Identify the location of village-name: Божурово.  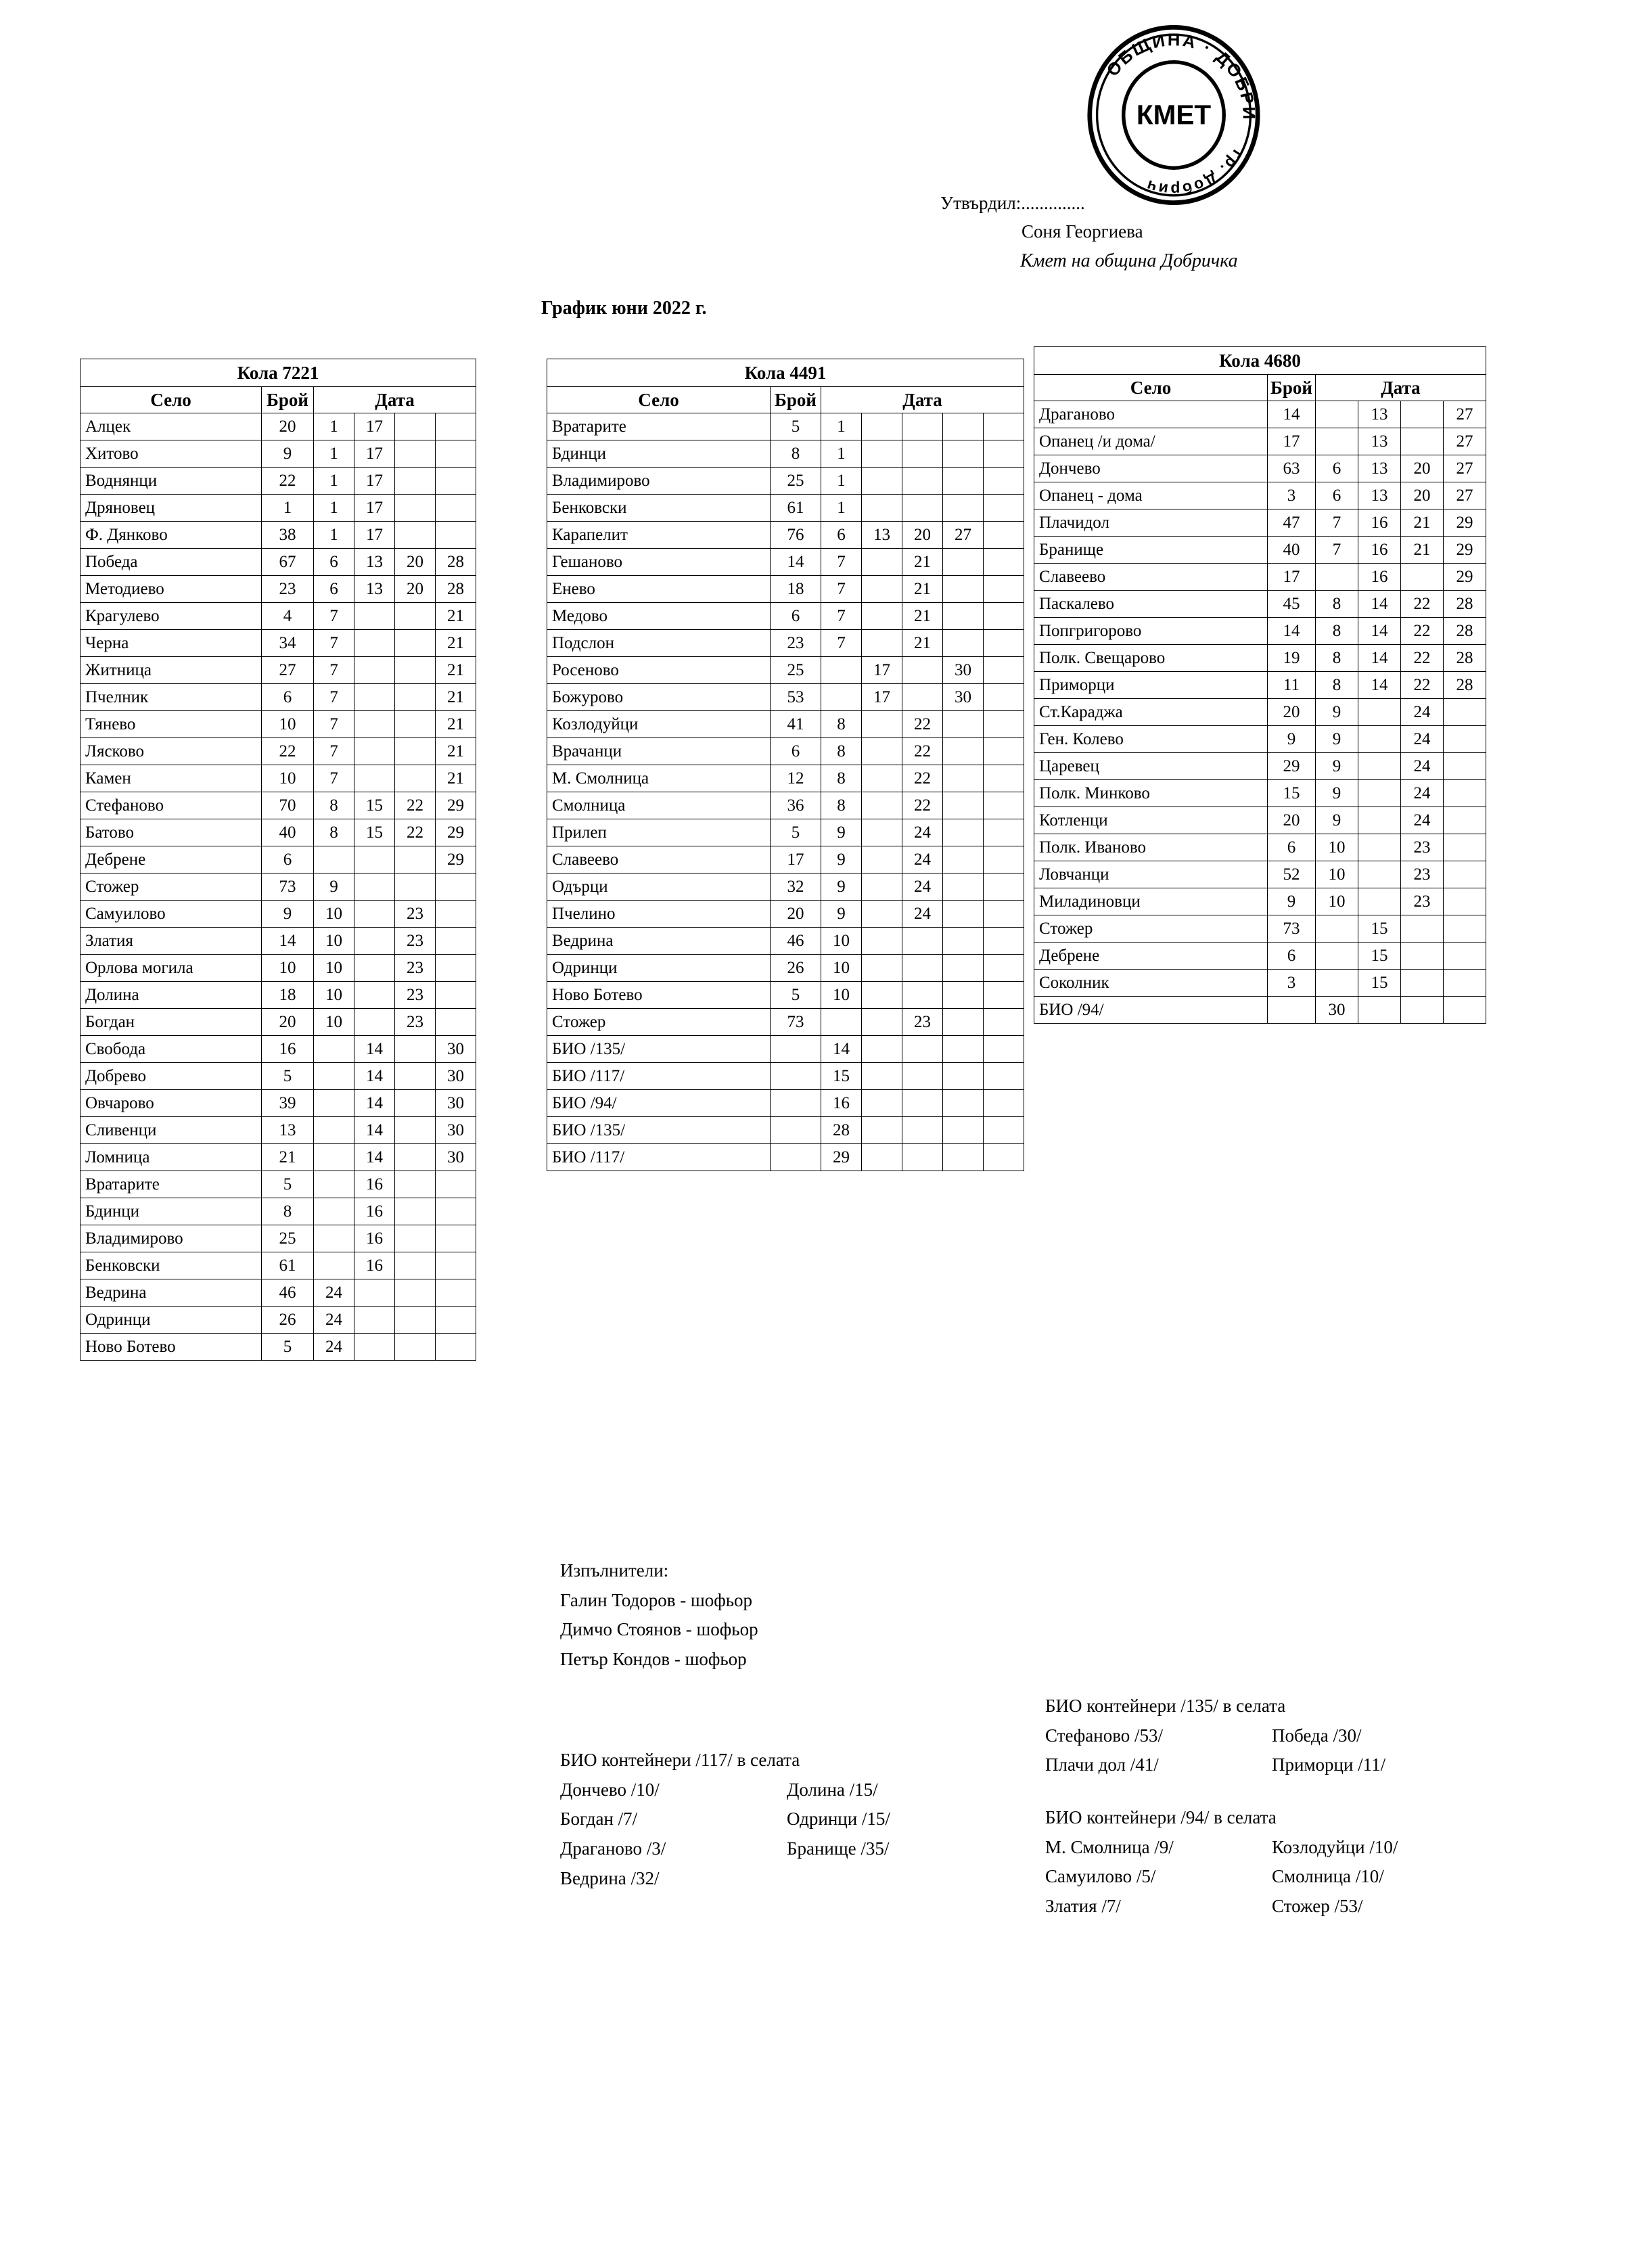
(659, 697).